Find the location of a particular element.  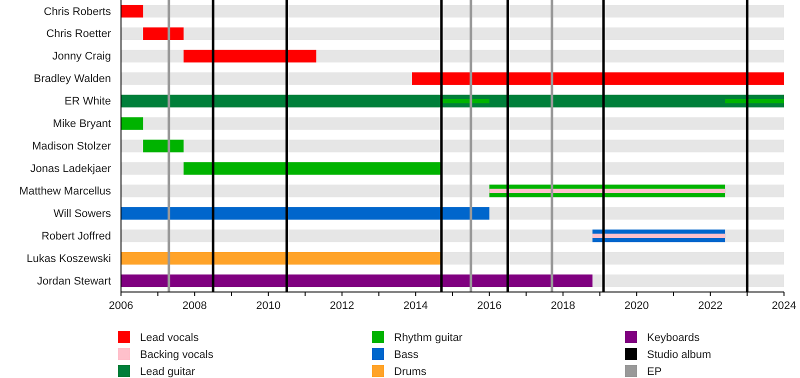

y-tick-label: Robert Joffred is located at coordinates (76, 236).